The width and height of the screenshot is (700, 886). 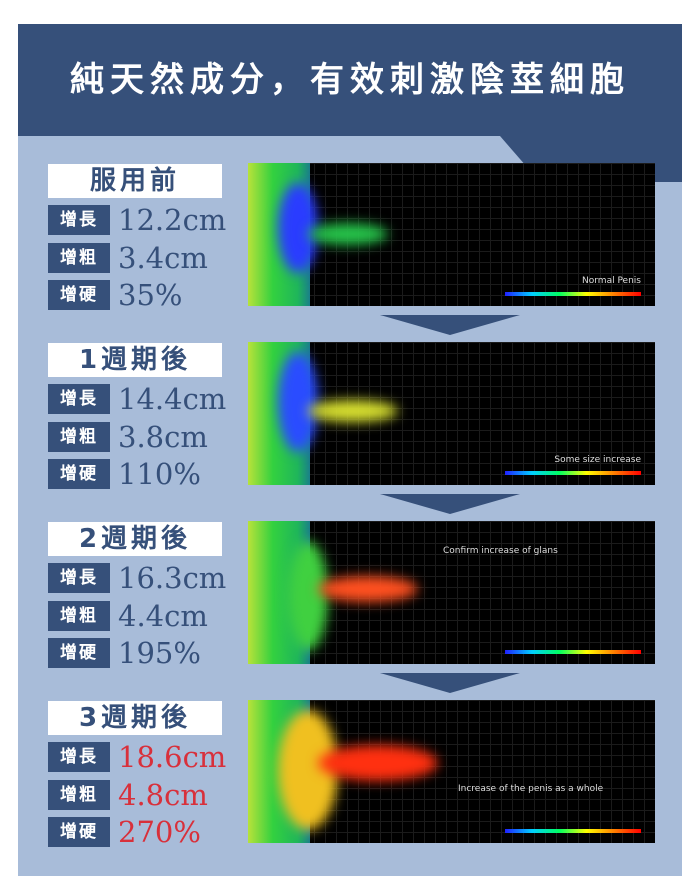 What do you see at coordinates (500, 551) in the screenshot?
I see `thermal-caption: Confirm increase of glans` at bounding box center [500, 551].